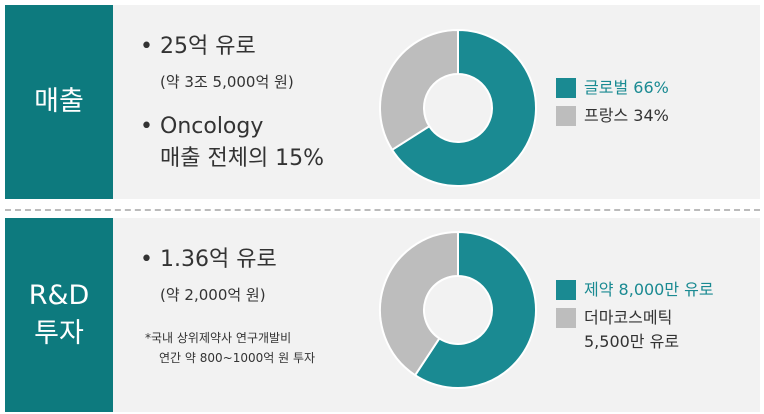  What do you see at coordinates (208, 46) in the screenshot?
I see `bullet-line: 25억 유로` at bounding box center [208, 46].